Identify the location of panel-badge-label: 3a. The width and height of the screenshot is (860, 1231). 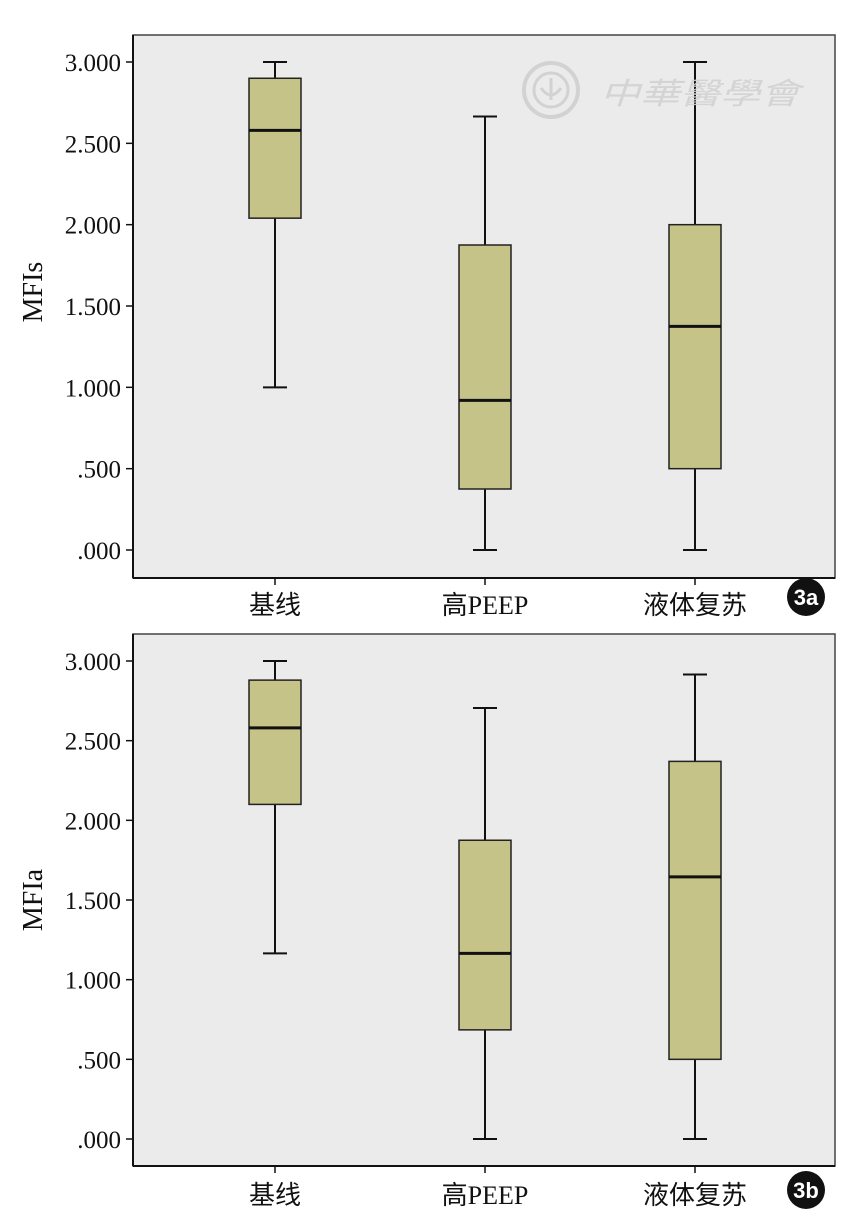
(806, 597).